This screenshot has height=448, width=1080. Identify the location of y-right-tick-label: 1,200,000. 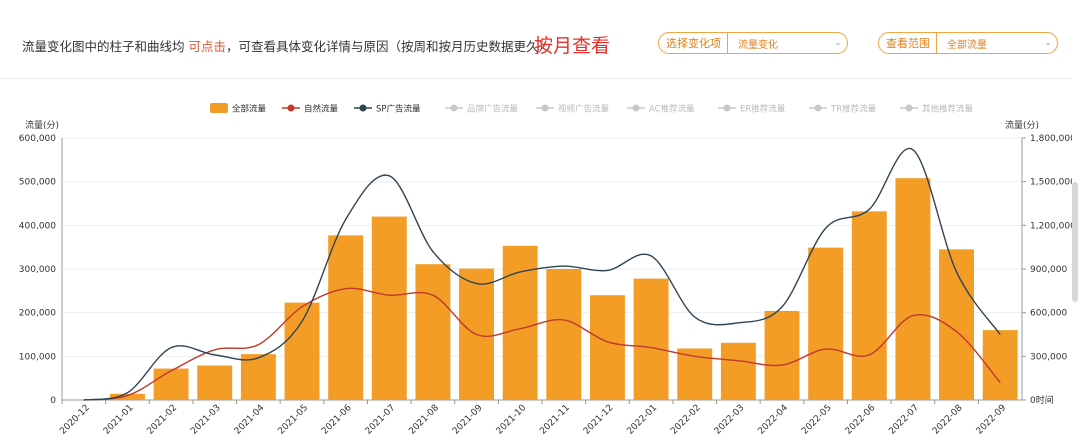
(1051, 226).